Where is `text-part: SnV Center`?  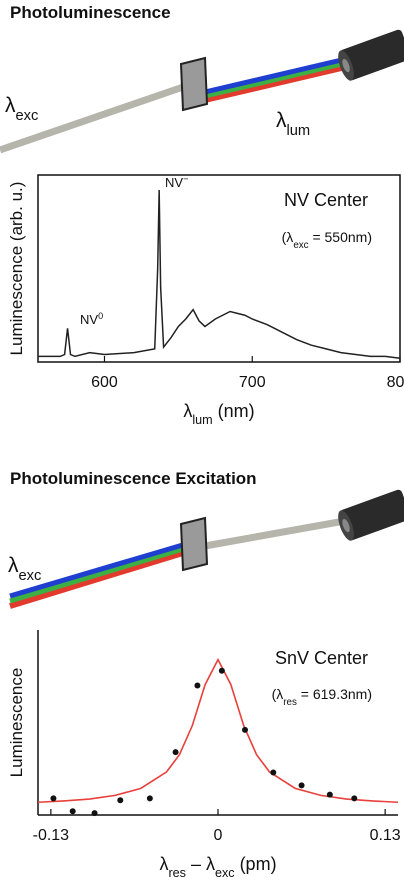 text-part: SnV Center is located at coordinates (321, 658).